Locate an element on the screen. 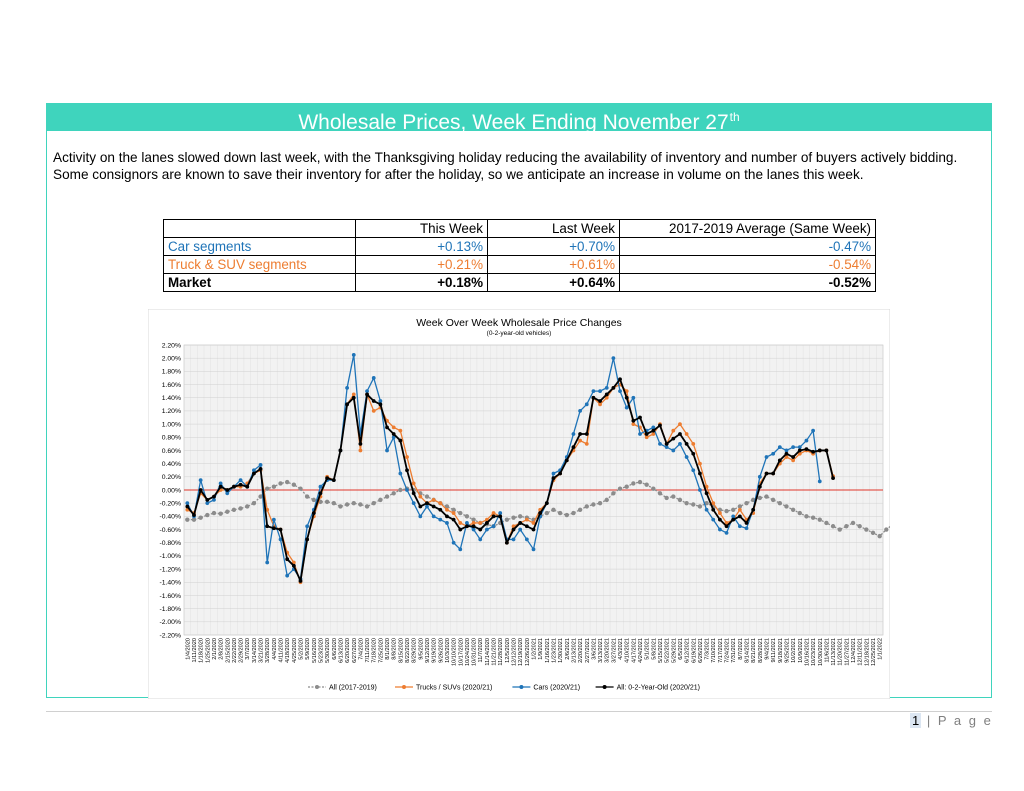  row-label: Car segments is located at coordinates (259, 246).